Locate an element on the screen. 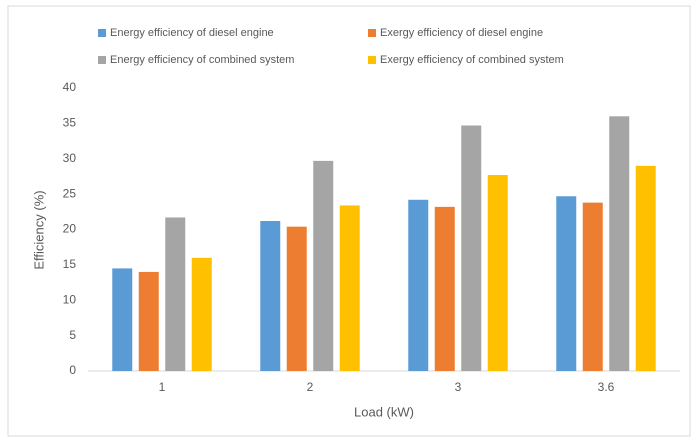 The image size is (692, 438). y-tick-label: 20 is located at coordinates (70, 229).